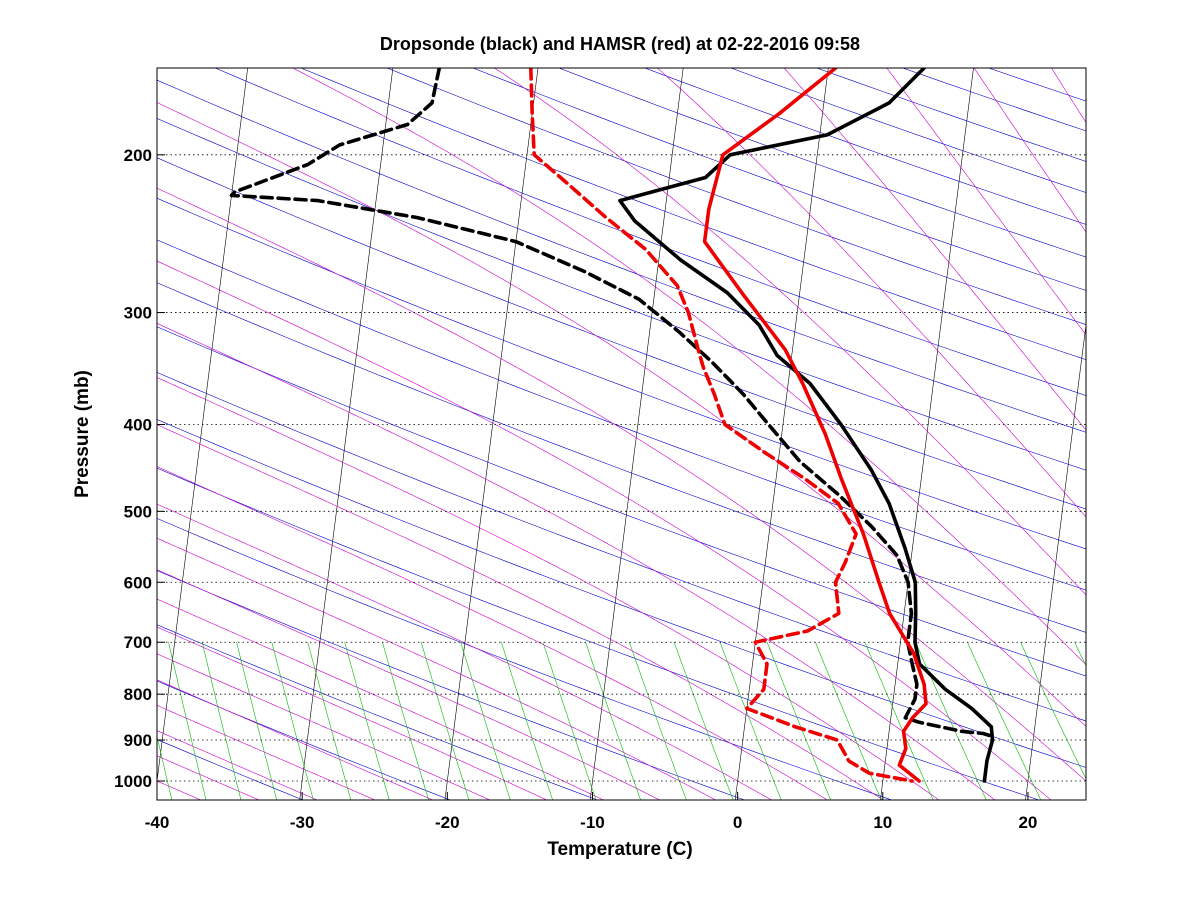  Describe the element at coordinates (138, 582) in the screenshot. I see `y-tick-label: 600` at that location.